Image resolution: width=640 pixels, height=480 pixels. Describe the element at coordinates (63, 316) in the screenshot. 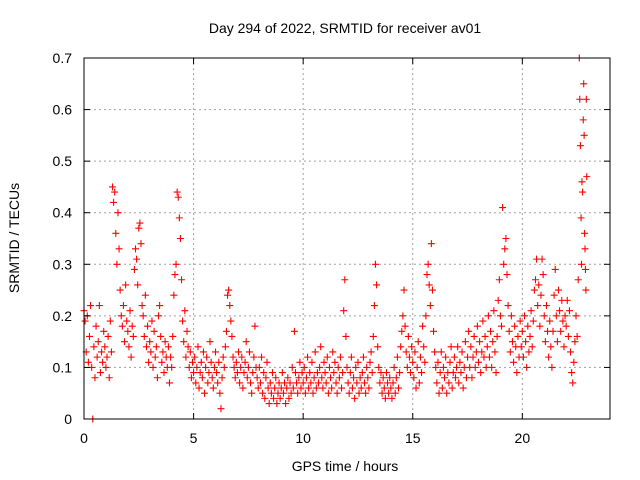

I see `y-tick-label: 0.2` at that location.